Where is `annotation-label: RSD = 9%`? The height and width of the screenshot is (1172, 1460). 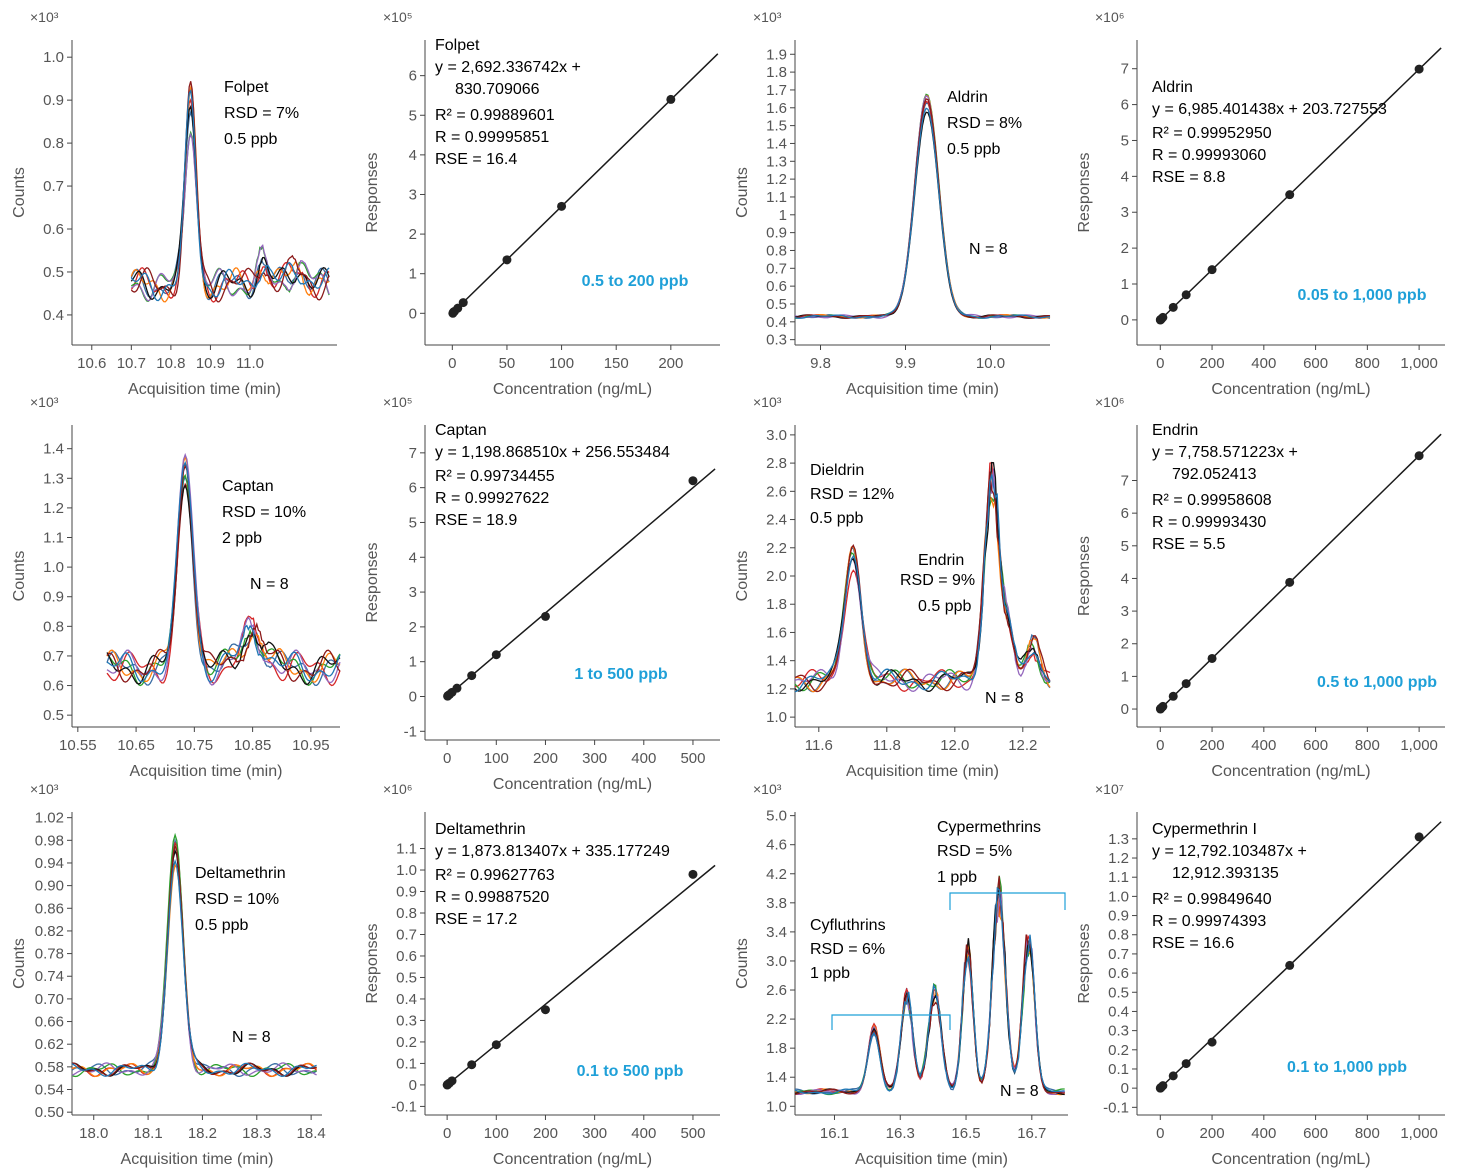
annotation-label: RSD = 9% is located at coordinates (937, 580).